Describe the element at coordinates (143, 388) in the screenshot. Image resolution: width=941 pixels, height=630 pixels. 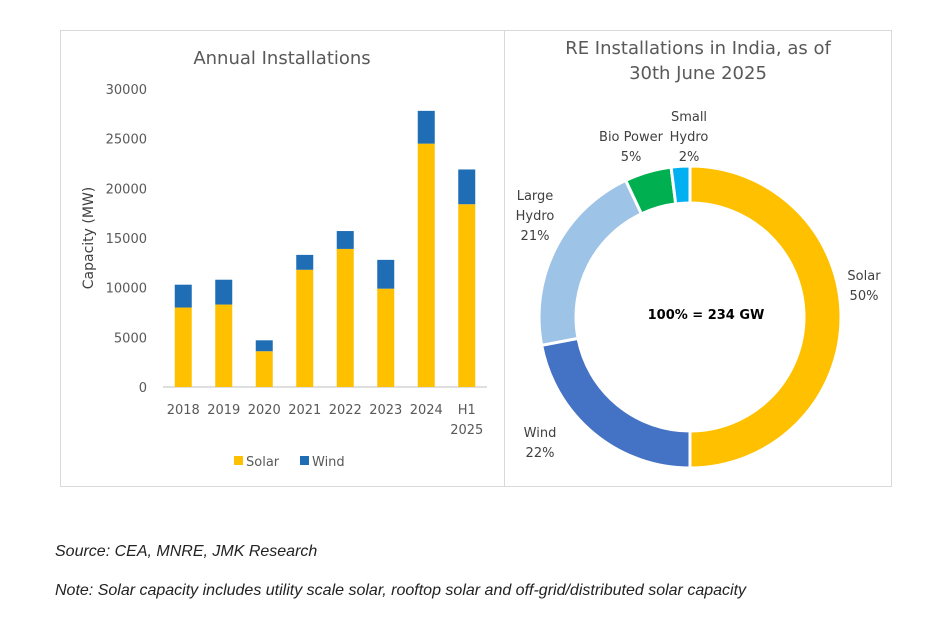
I see `y-tick-label: 0` at that location.